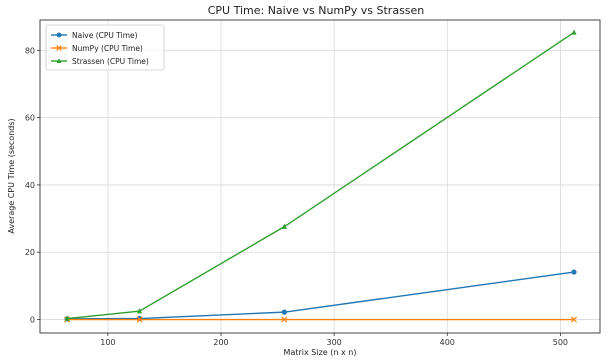  Describe the element at coordinates (447, 342) in the screenshot. I see `x-tick-label: 400` at that location.